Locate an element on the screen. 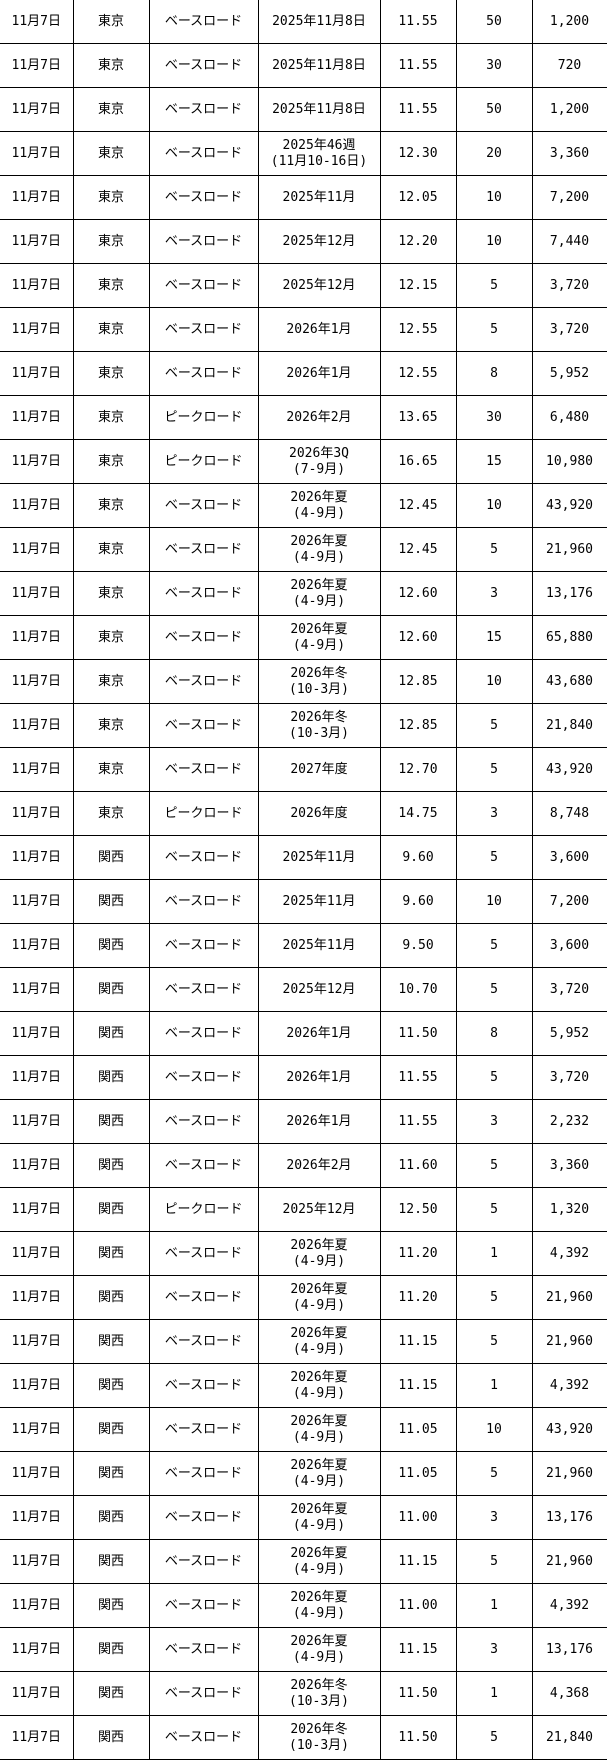 This screenshot has width=607, height=1761. cell-volume: 21,840 is located at coordinates (569, 1737).